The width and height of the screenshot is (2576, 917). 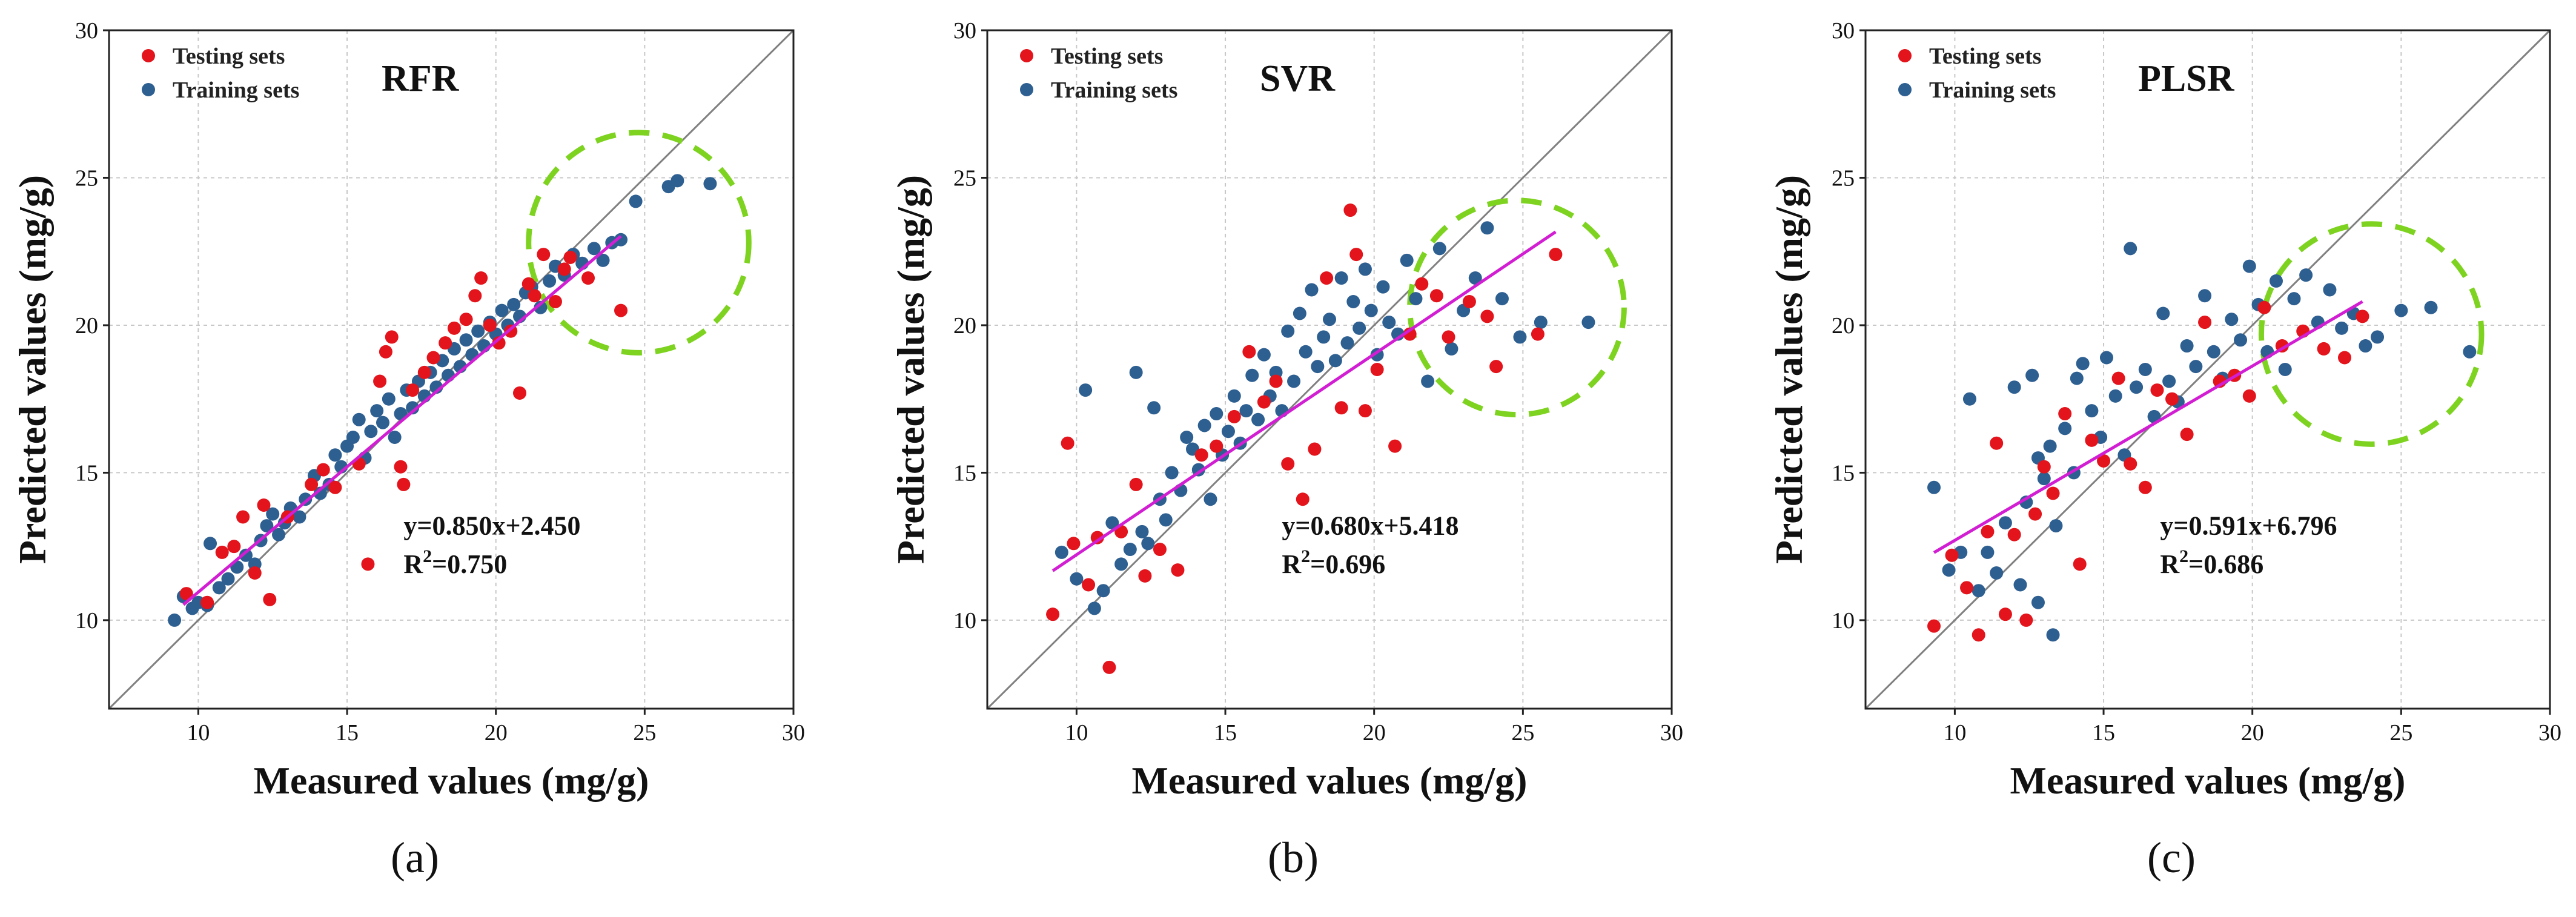 What do you see at coordinates (1788, 369) in the screenshot?
I see `y-axis-label: Predicted values (mg/g)` at bounding box center [1788, 369].